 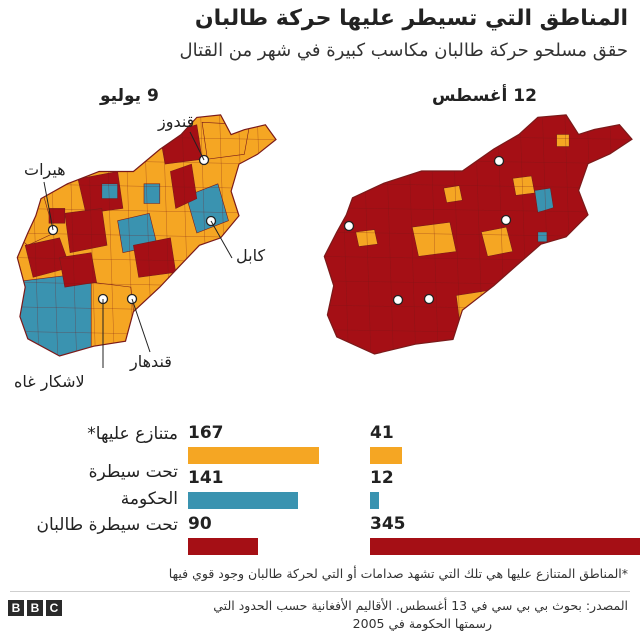 I want to click on bbc-logo-letter: C, so click(x=54, y=608).